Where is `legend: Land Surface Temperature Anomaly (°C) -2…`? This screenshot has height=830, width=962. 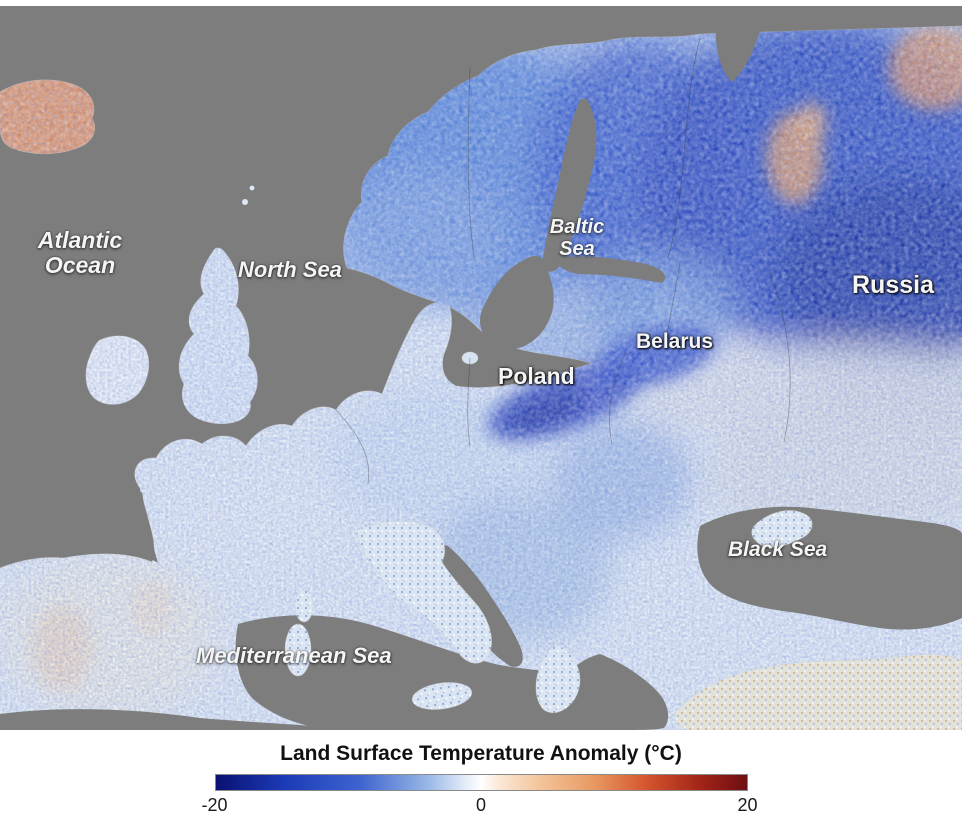
legend: Land Surface Temperature Anomaly (°C) -2… is located at coordinates (481, 780).